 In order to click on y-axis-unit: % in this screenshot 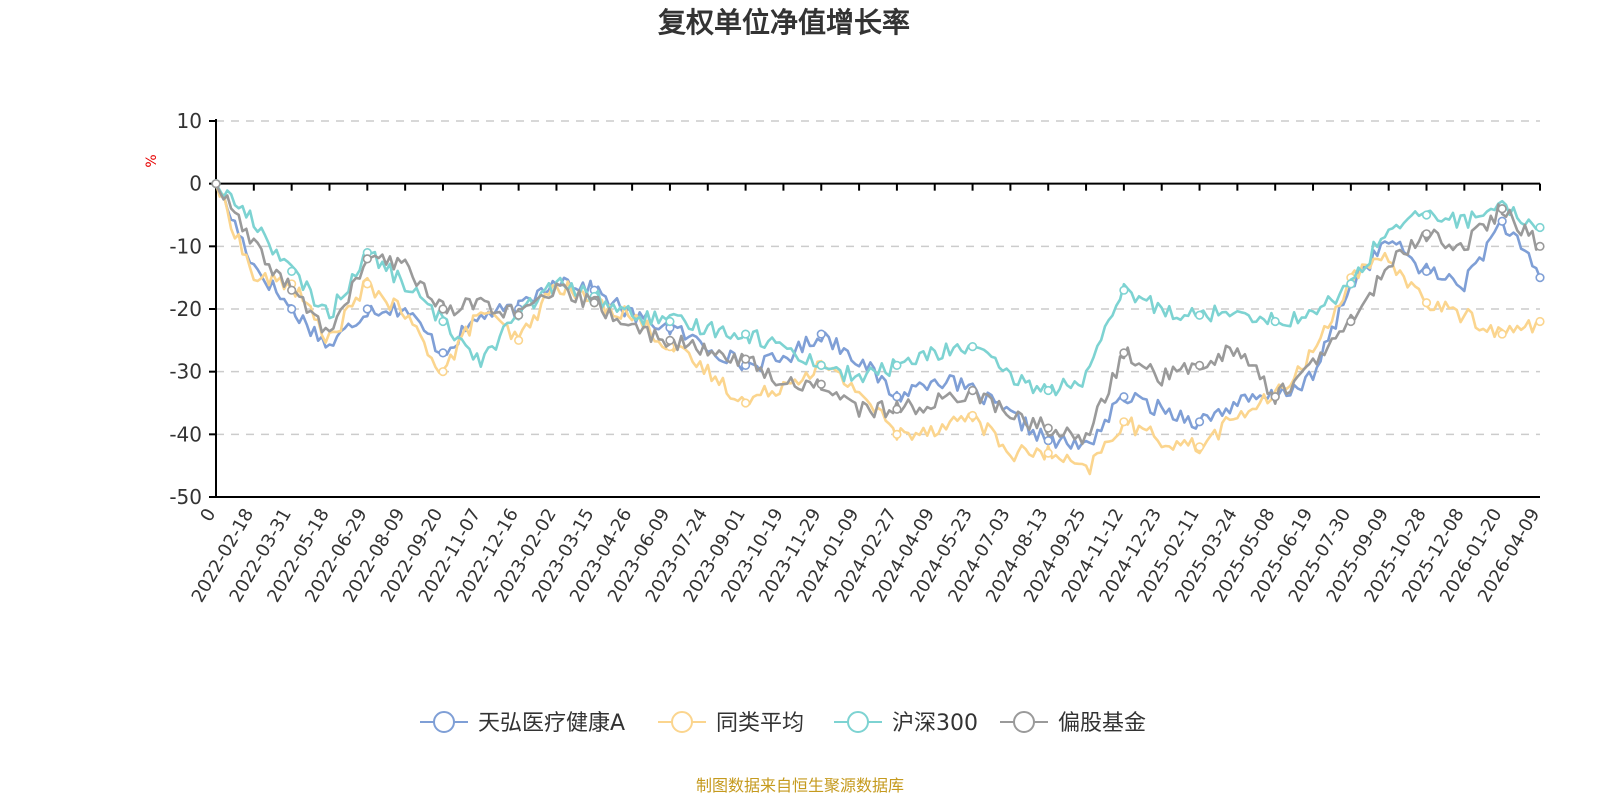, I will do `click(152, 160)`.